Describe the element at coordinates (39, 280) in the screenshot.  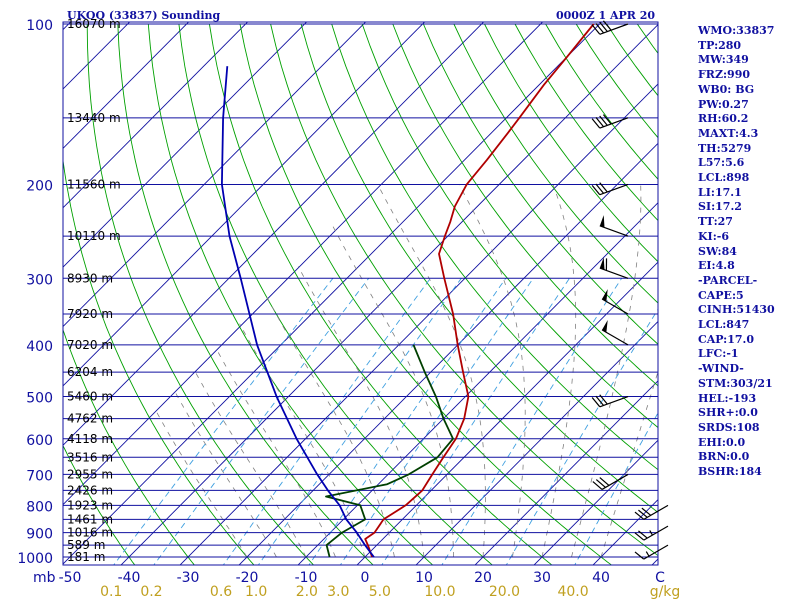
I see `pressure-tick-label: 300` at that location.